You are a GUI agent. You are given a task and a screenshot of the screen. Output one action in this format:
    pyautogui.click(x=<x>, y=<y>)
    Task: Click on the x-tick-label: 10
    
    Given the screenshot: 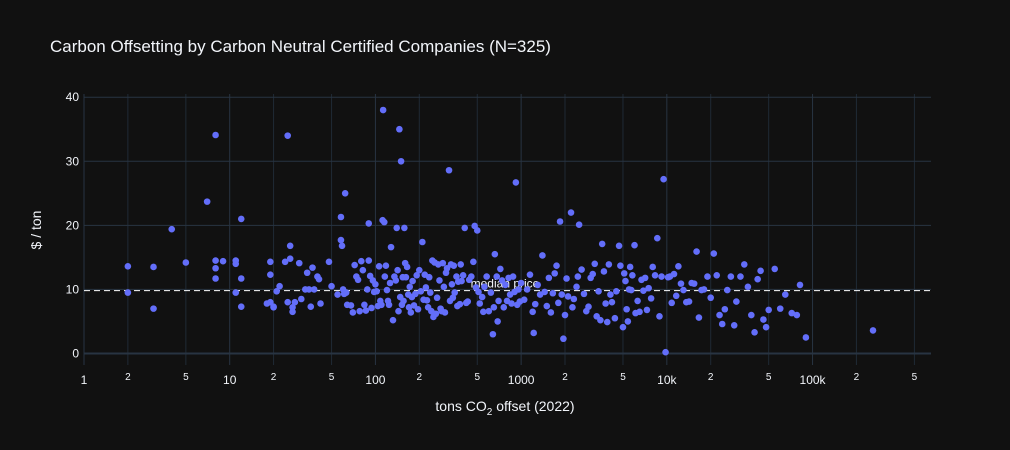 What is the action you would take?
    pyautogui.click(x=230, y=380)
    